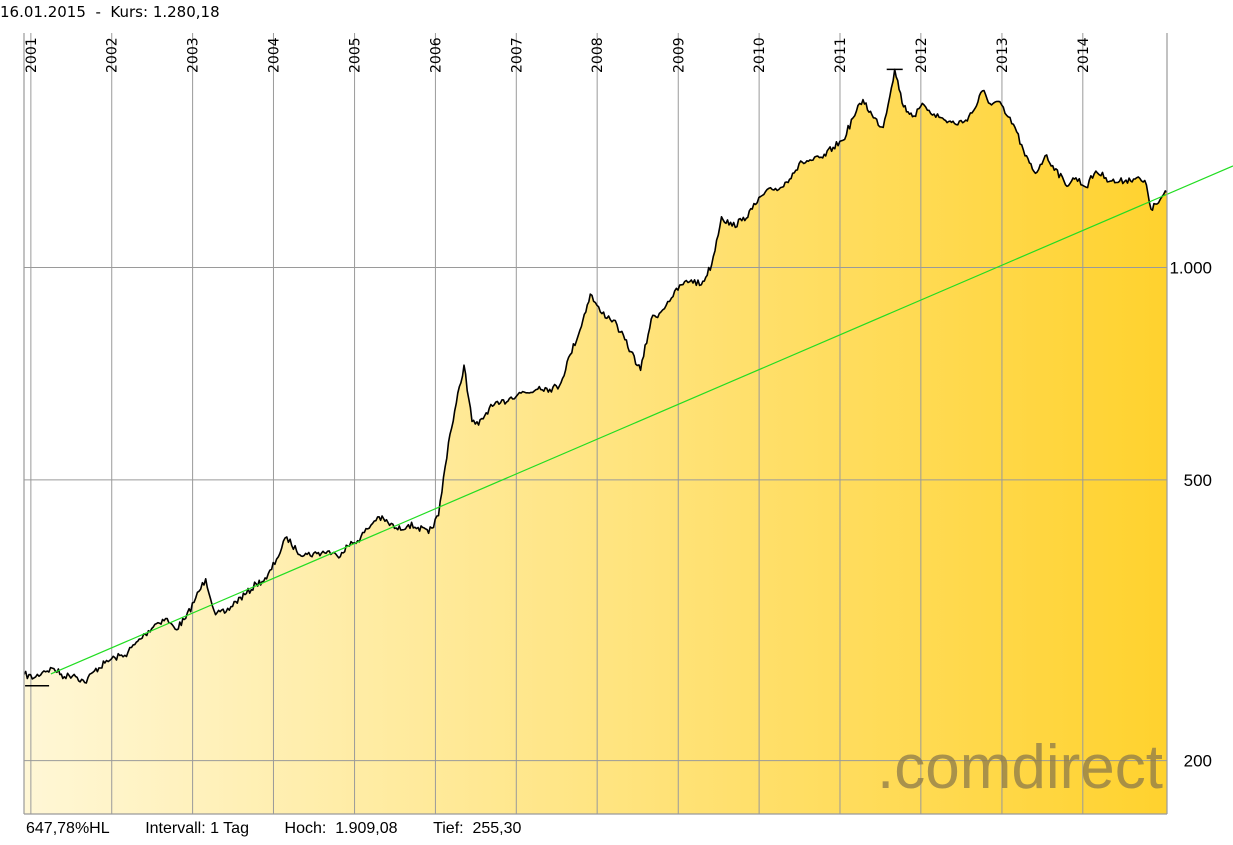 This screenshot has height=845, width=1233. What do you see at coordinates (517, 55) in the screenshot?
I see `x-tick-label-2007: 2007` at bounding box center [517, 55].